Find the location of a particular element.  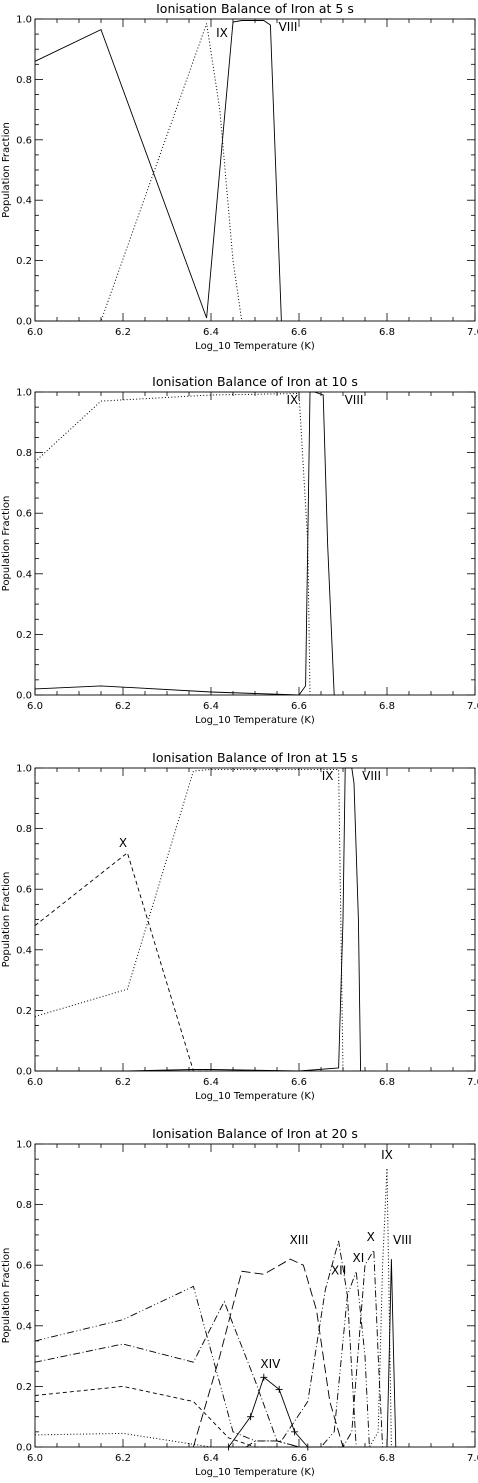

chart-title: Ionisation Balance of Iron at 20 s is located at coordinates (255, 1133).